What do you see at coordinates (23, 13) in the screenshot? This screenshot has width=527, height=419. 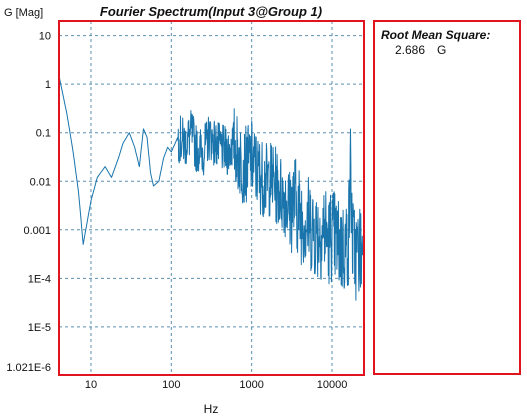 I see `y-axis-label: G [Mag]` at bounding box center [23, 13].